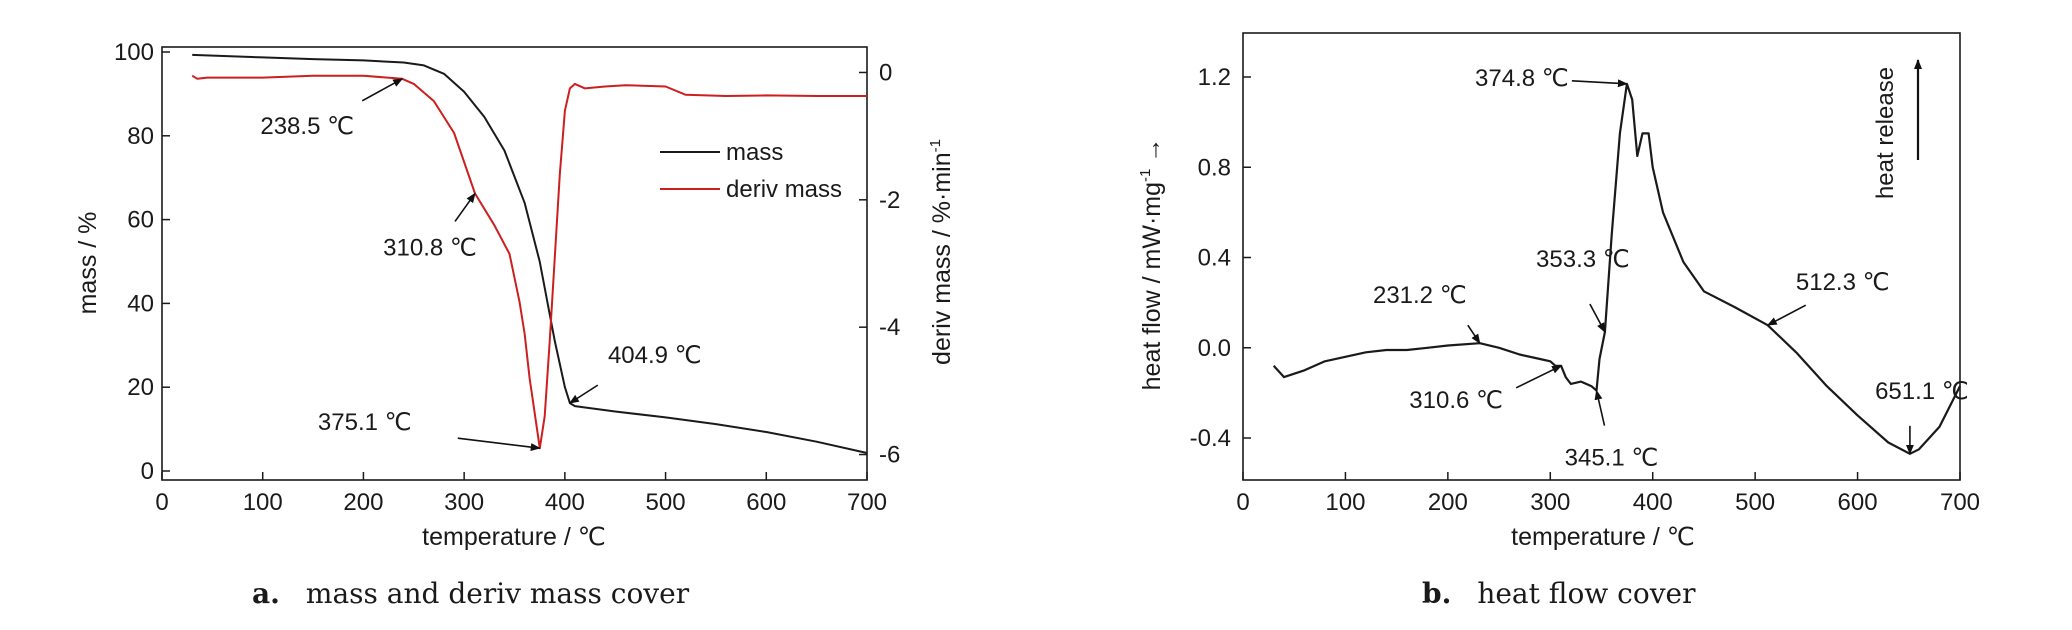 The width and height of the screenshot is (2072, 630). What do you see at coordinates (1420, 295) in the screenshot?
I see `annotation-label: 231.2 ℃` at bounding box center [1420, 295].